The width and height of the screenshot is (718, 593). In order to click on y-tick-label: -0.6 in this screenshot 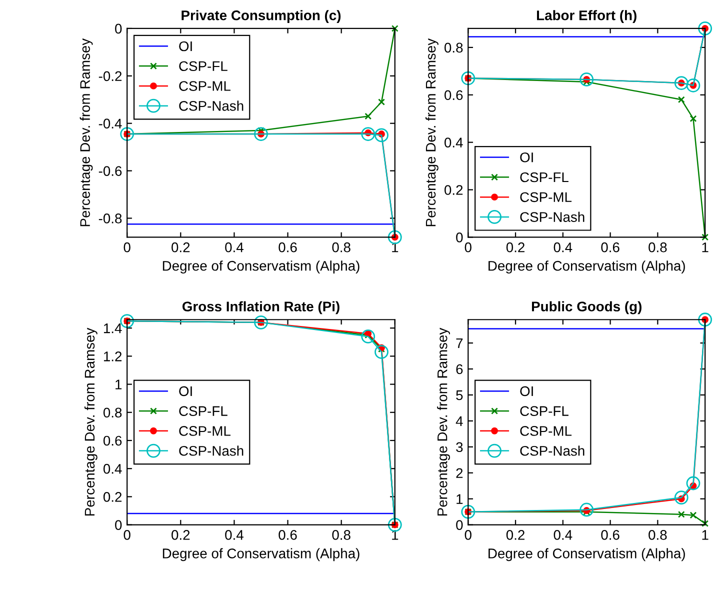, I will do `click(110, 171)`.